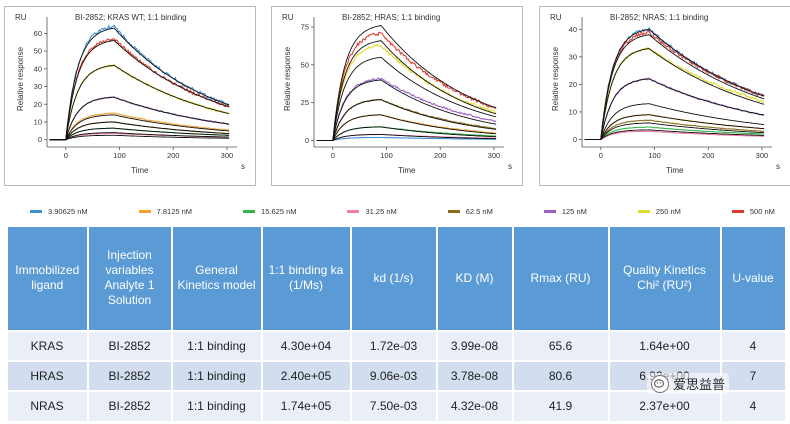  I want to click on legend-label: 31.25 nM, so click(381, 211).